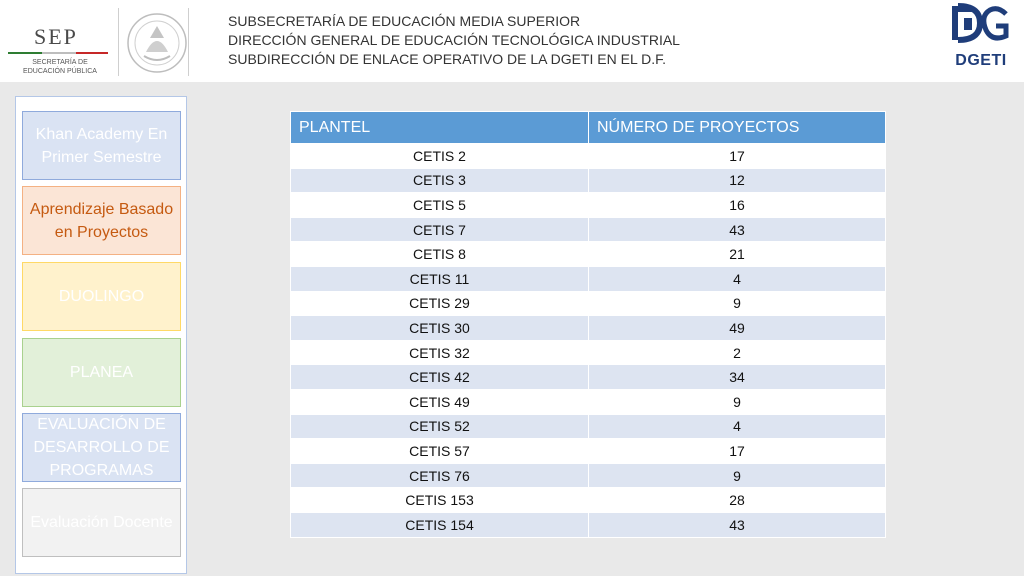 The width and height of the screenshot is (1024, 576). Describe the element at coordinates (737, 352) in the screenshot. I see `cell-numero-proyectos: 2` at that location.